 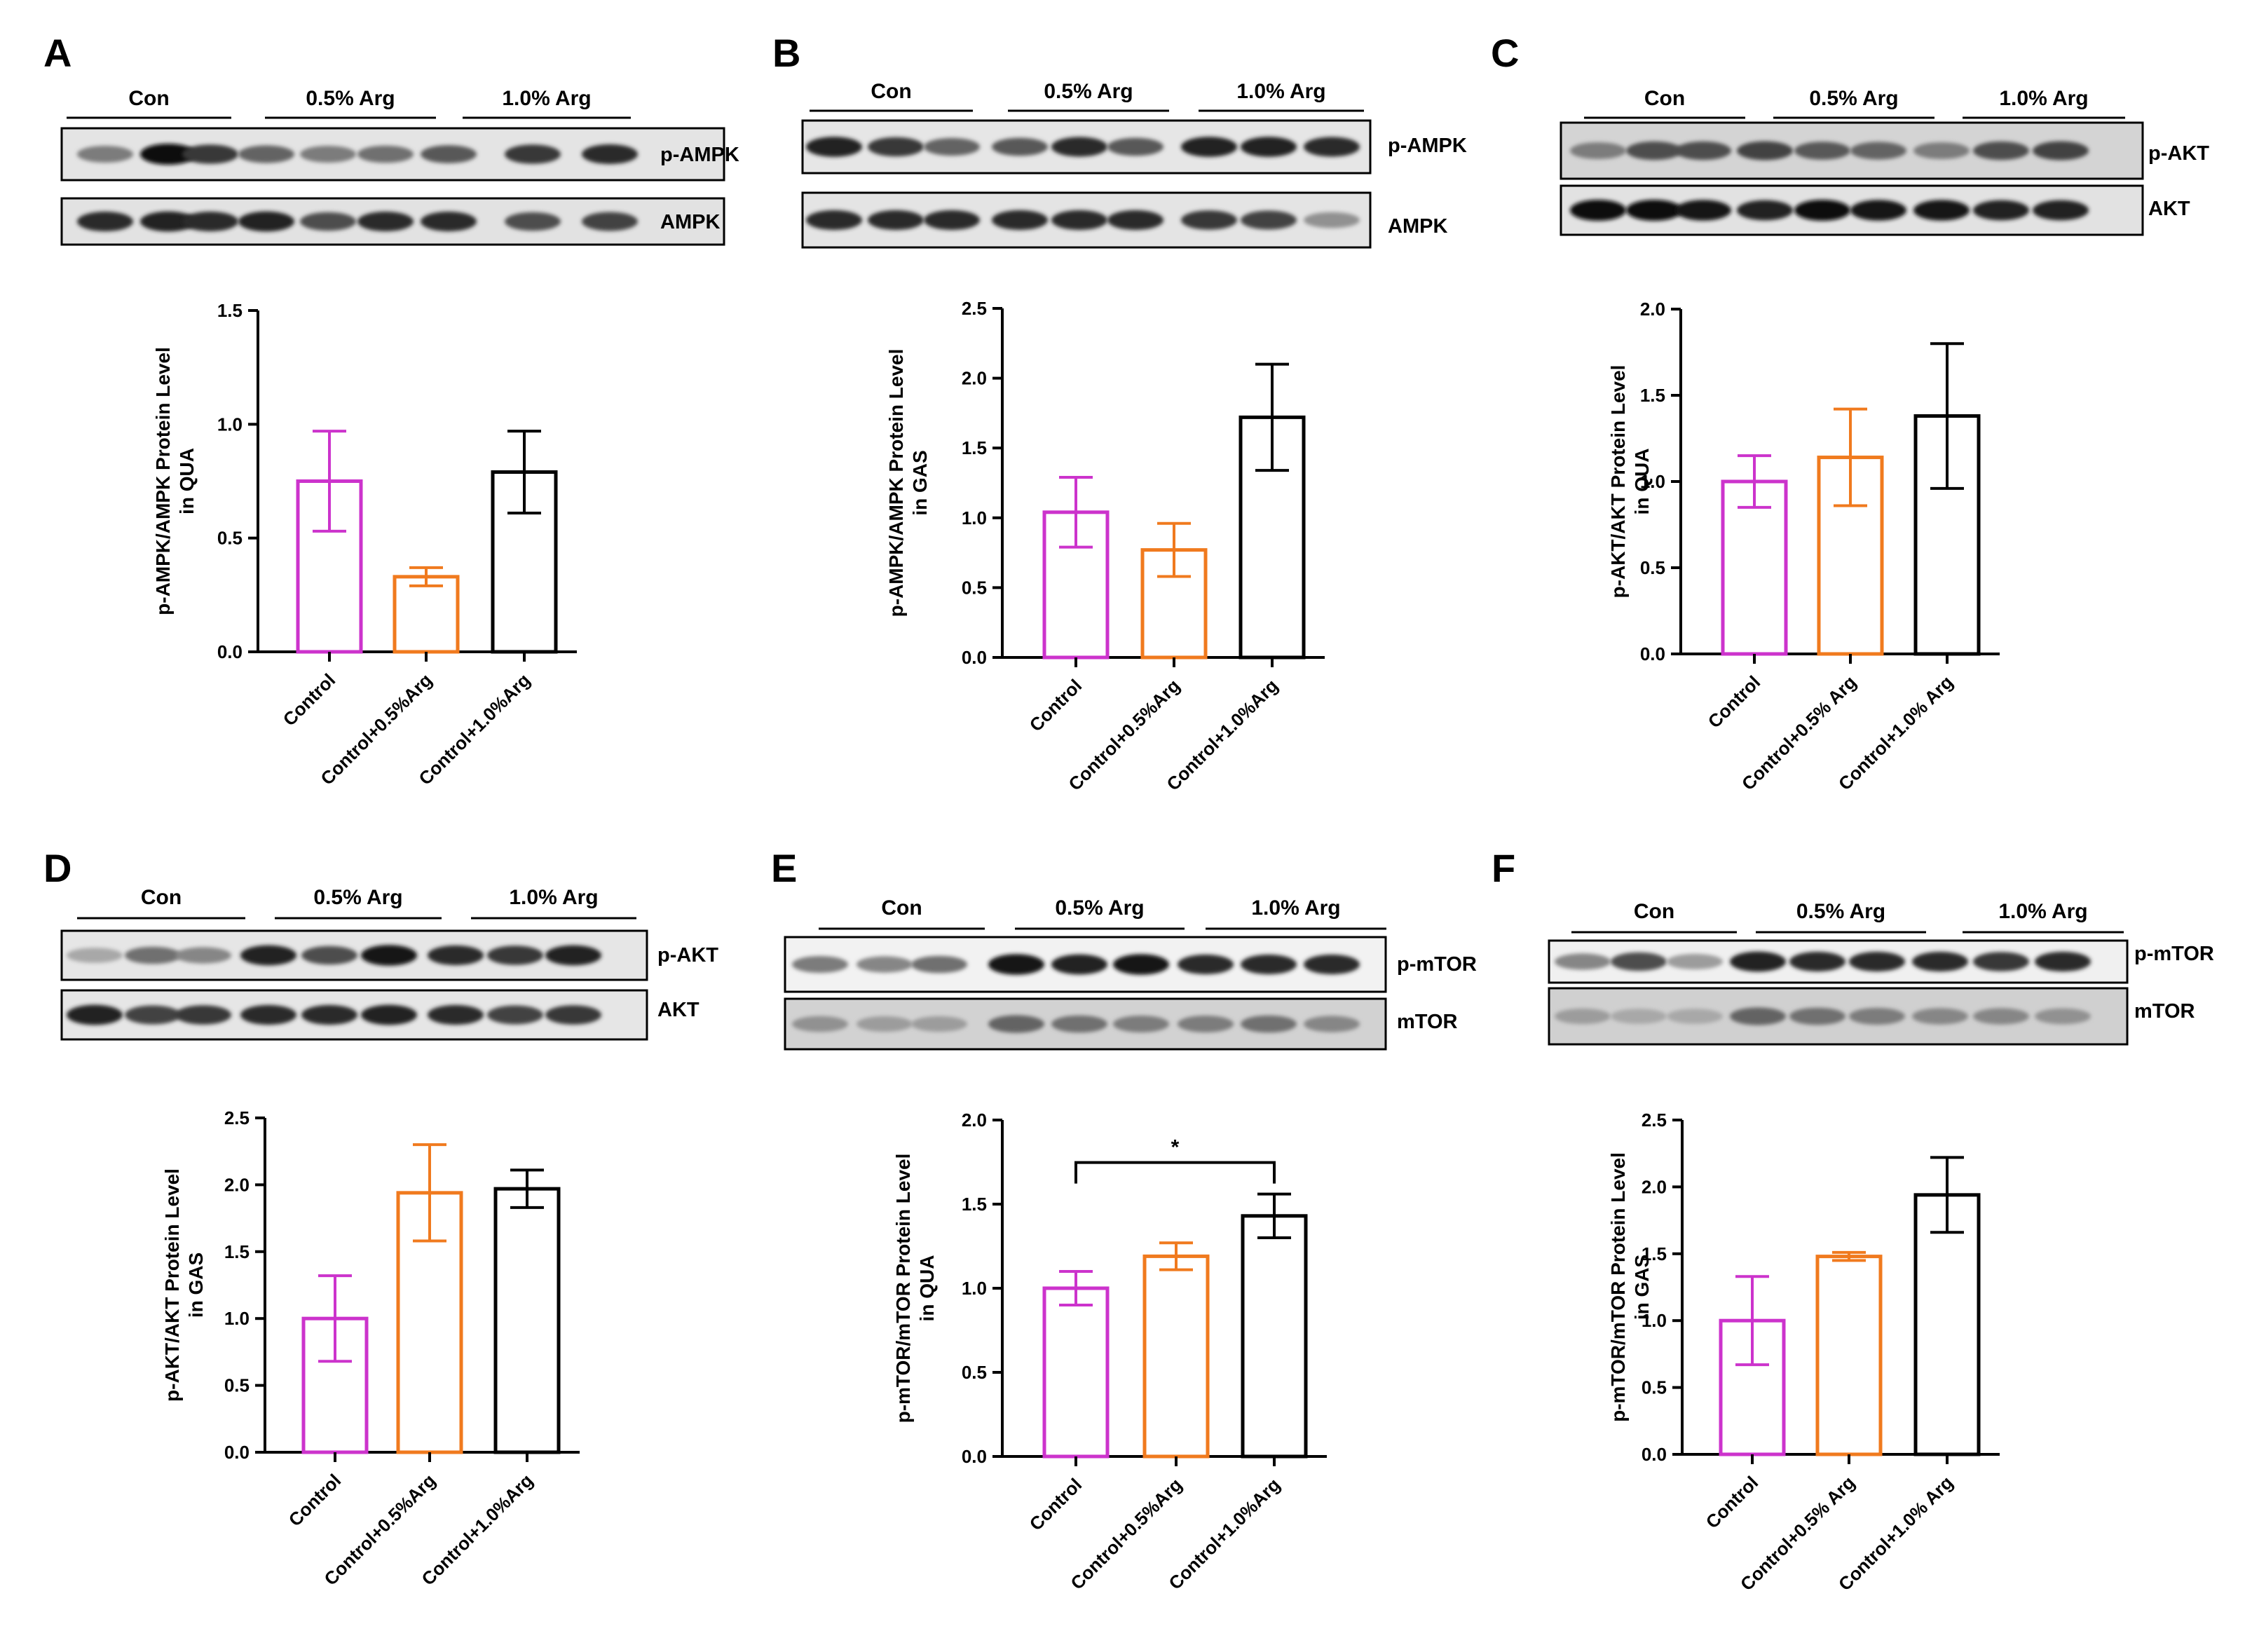 What do you see at coordinates (237, 1117) in the screenshot?
I see `y-tick-label: 2.5` at bounding box center [237, 1117].